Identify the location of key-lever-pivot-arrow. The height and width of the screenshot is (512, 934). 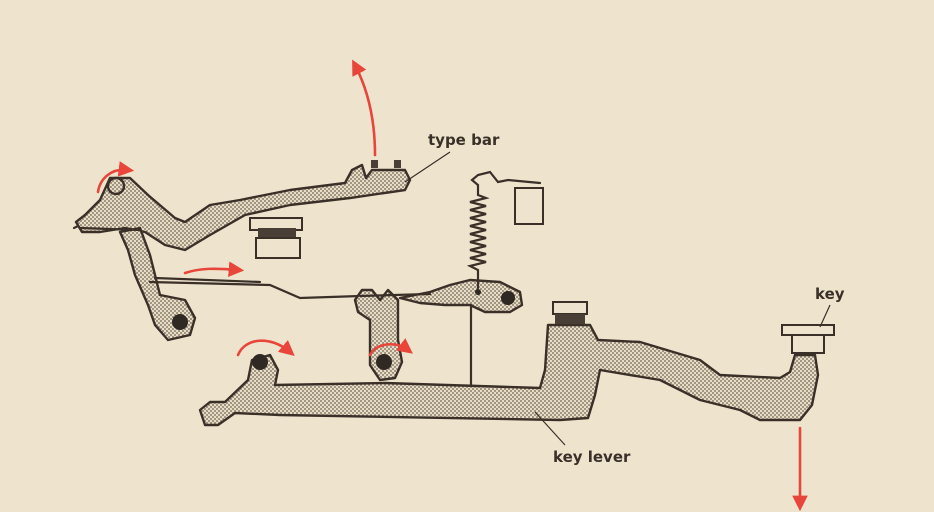
(265, 348).